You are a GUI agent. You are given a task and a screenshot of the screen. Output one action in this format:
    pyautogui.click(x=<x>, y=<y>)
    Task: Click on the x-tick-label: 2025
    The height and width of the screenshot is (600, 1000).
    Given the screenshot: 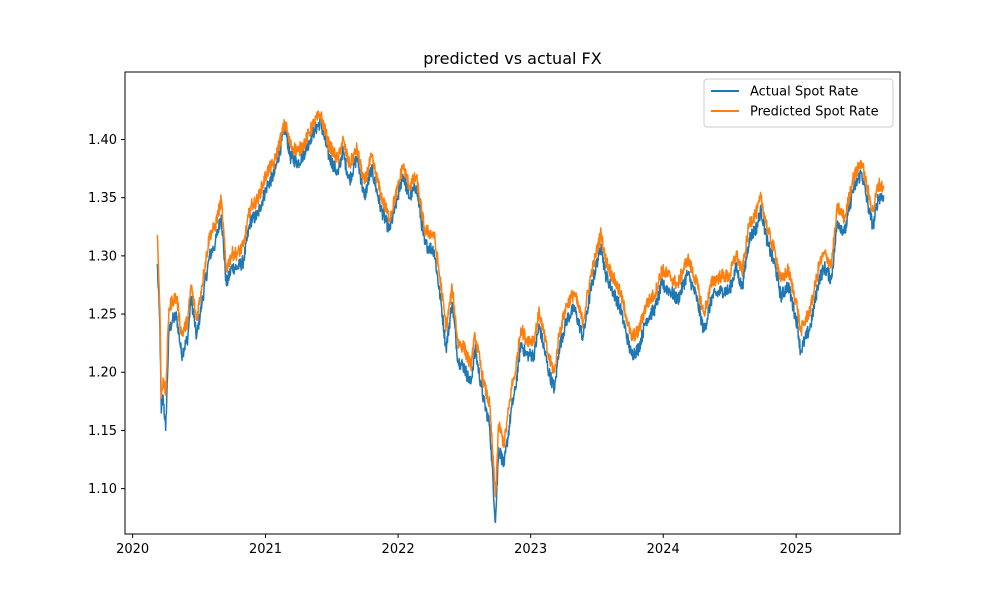 What is the action you would take?
    pyautogui.click(x=796, y=549)
    